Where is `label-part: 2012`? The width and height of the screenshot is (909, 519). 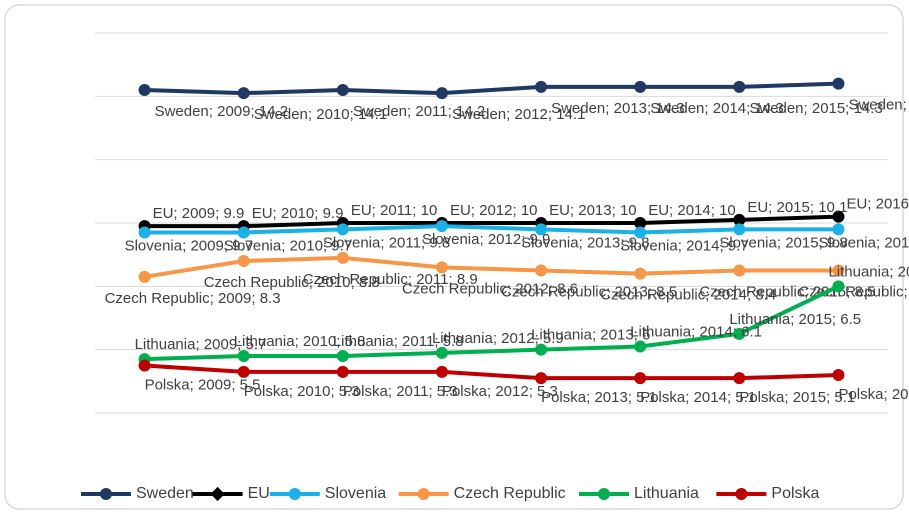 label-part: 2012 is located at coordinates (531, 114).